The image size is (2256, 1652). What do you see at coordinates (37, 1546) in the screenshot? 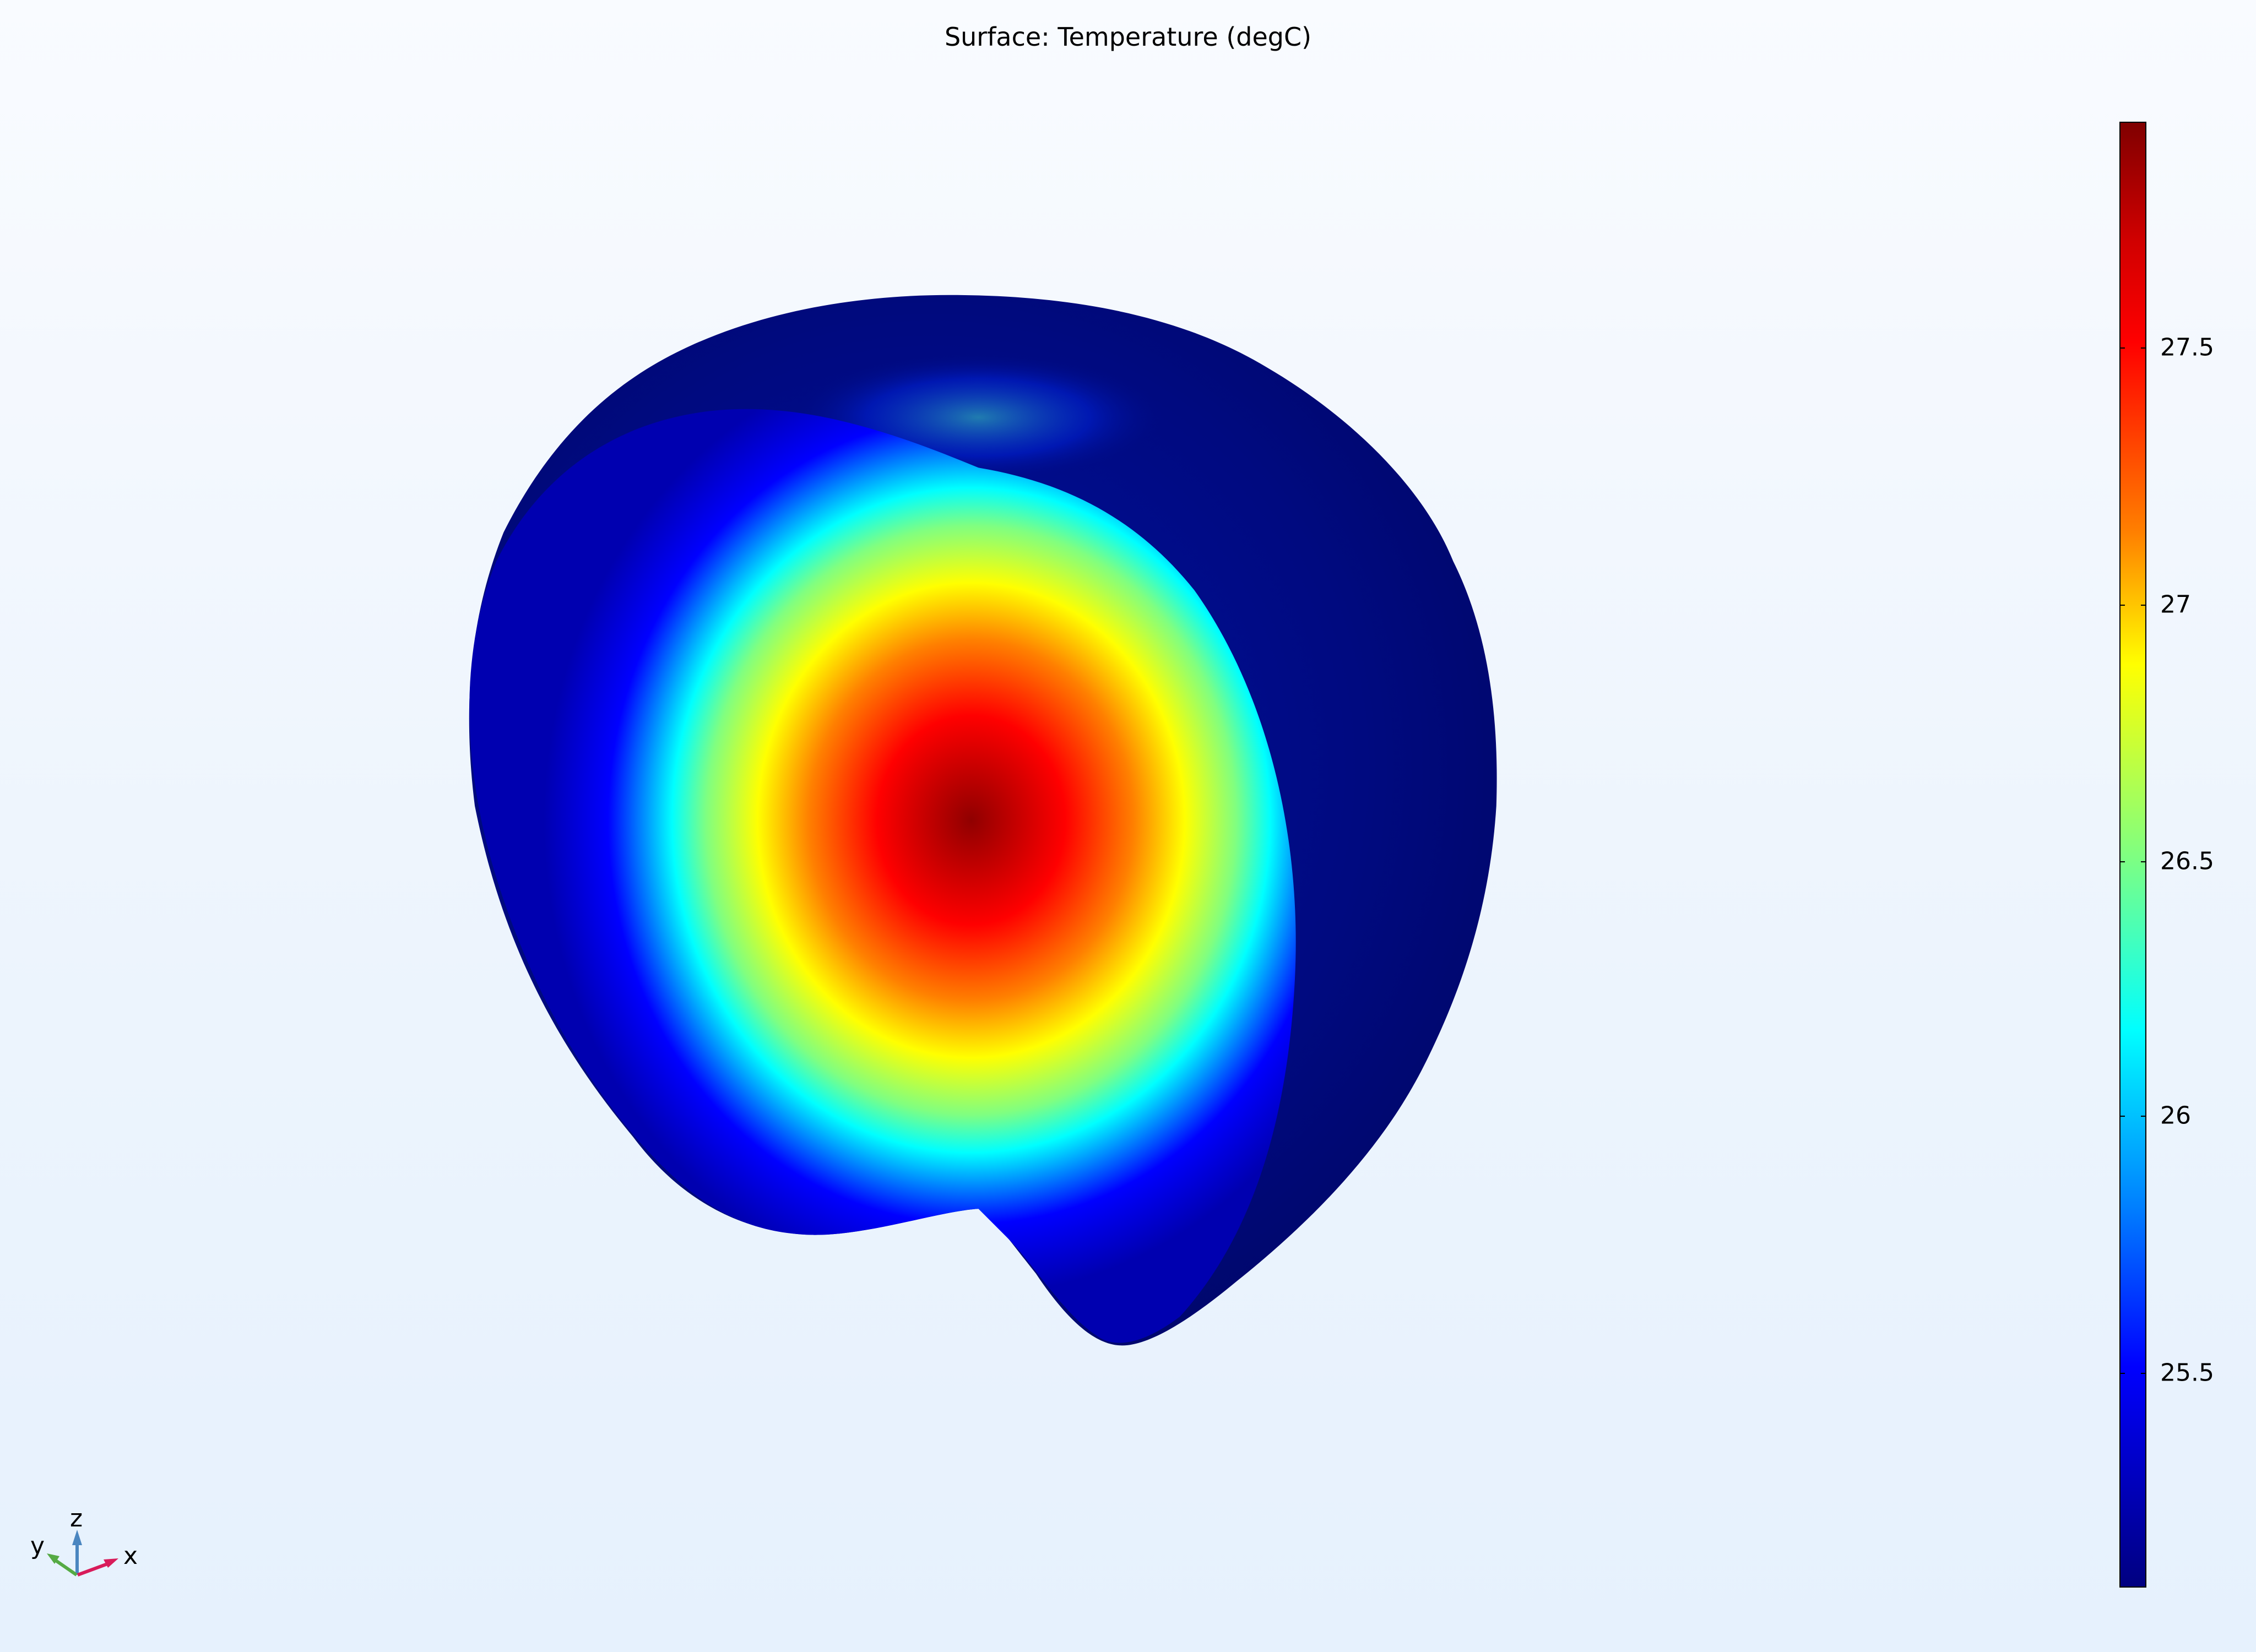
I see `y-axis-label: y` at bounding box center [37, 1546].